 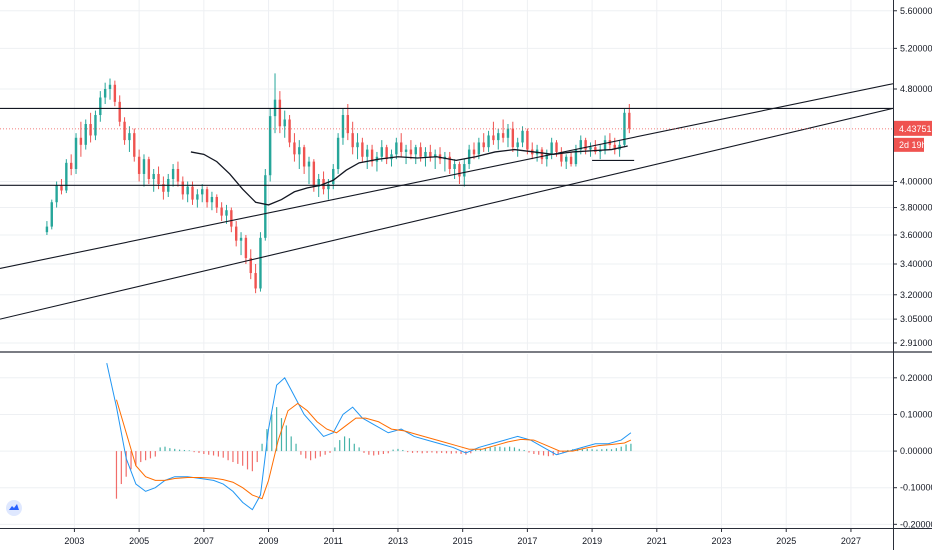 What do you see at coordinates (269, 541) in the screenshot?
I see `x-tick-label: 2009` at bounding box center [269, 541].